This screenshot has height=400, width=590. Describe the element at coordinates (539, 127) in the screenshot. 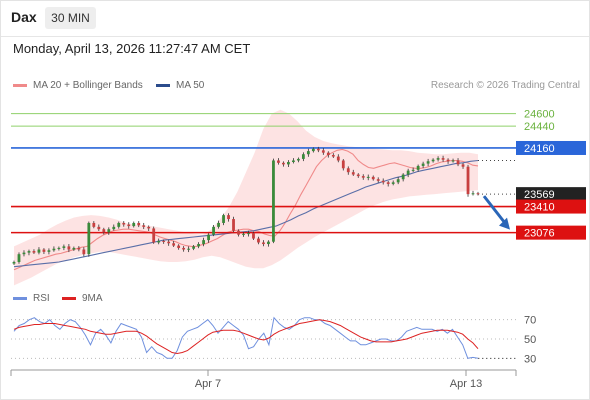

I see `level-label-24440: 24440` at that location.